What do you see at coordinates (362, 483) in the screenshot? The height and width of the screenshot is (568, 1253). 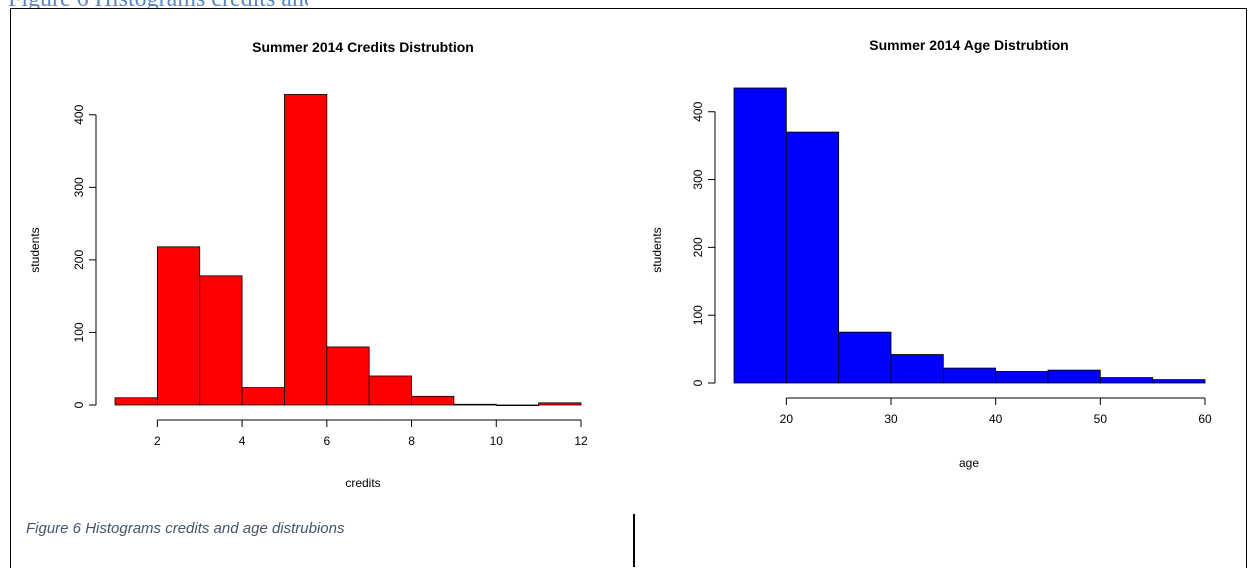 I see `x-axis-label: credits` at bounding box center [362, 483].